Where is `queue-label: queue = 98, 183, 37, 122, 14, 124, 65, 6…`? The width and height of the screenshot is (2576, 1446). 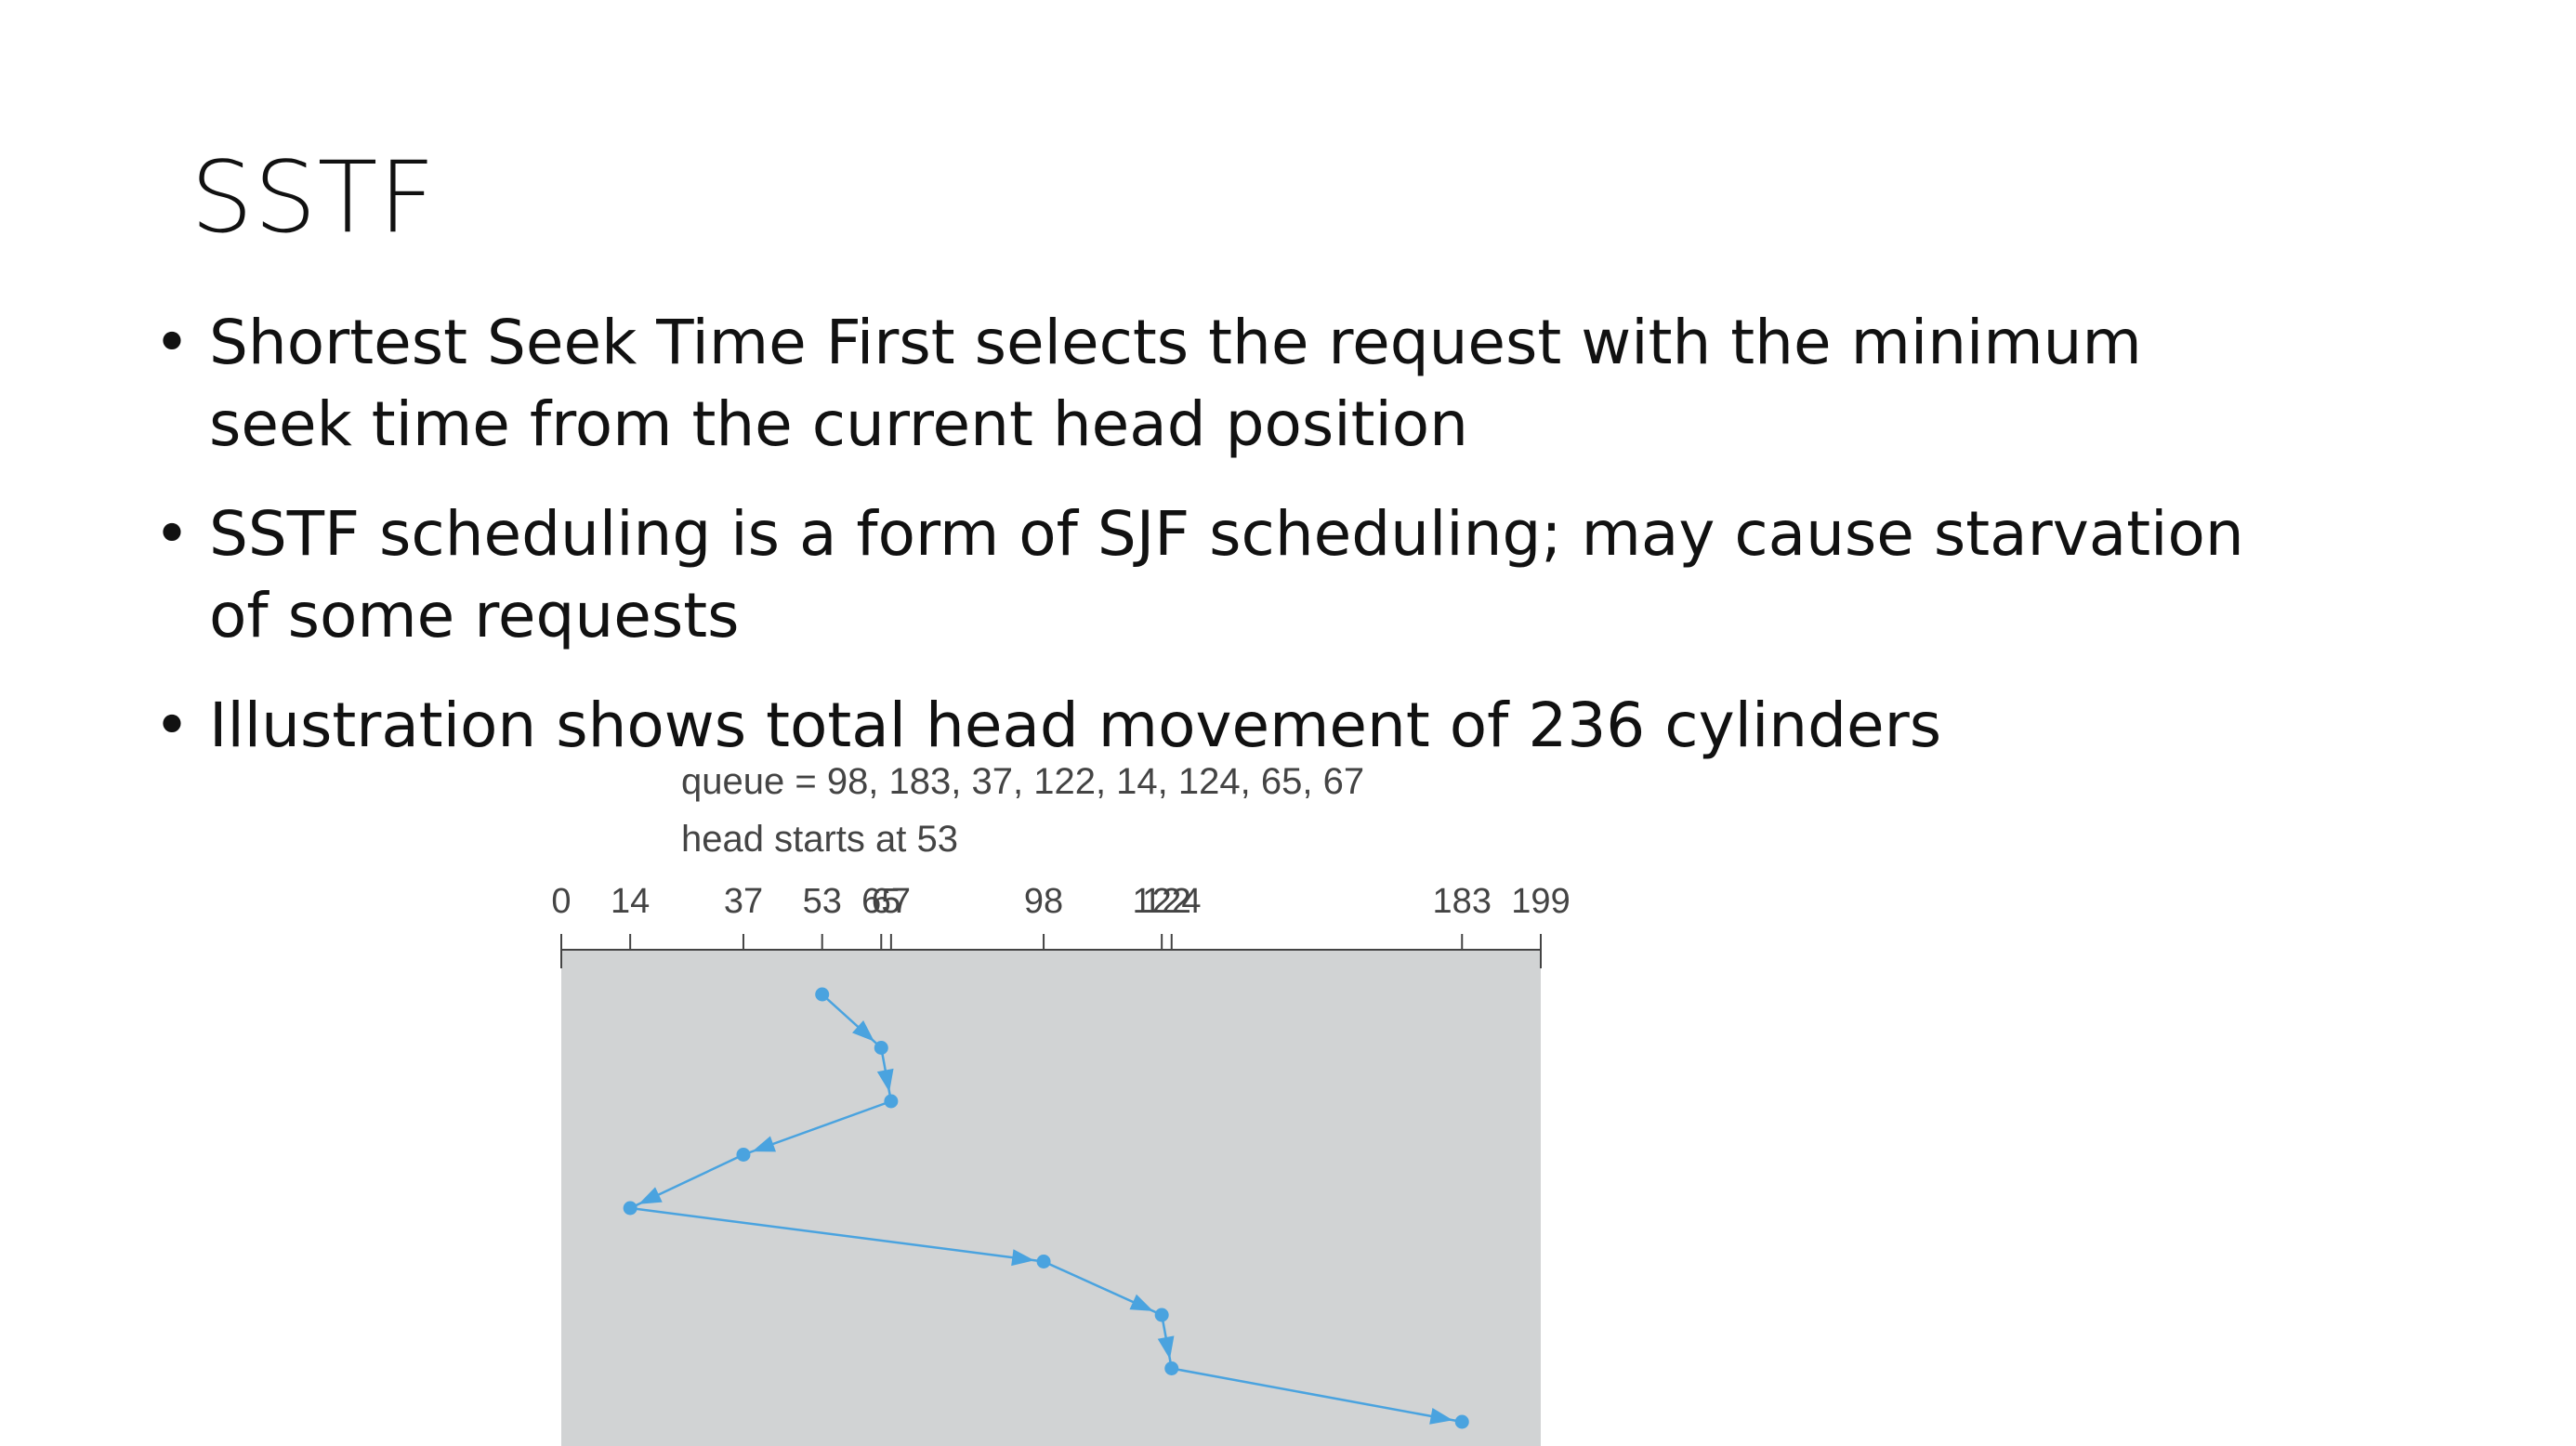
queue-label: queue = 98, 183, 37, 122, 14, 124, 65, 6… is located at coordinates (1022, 782).